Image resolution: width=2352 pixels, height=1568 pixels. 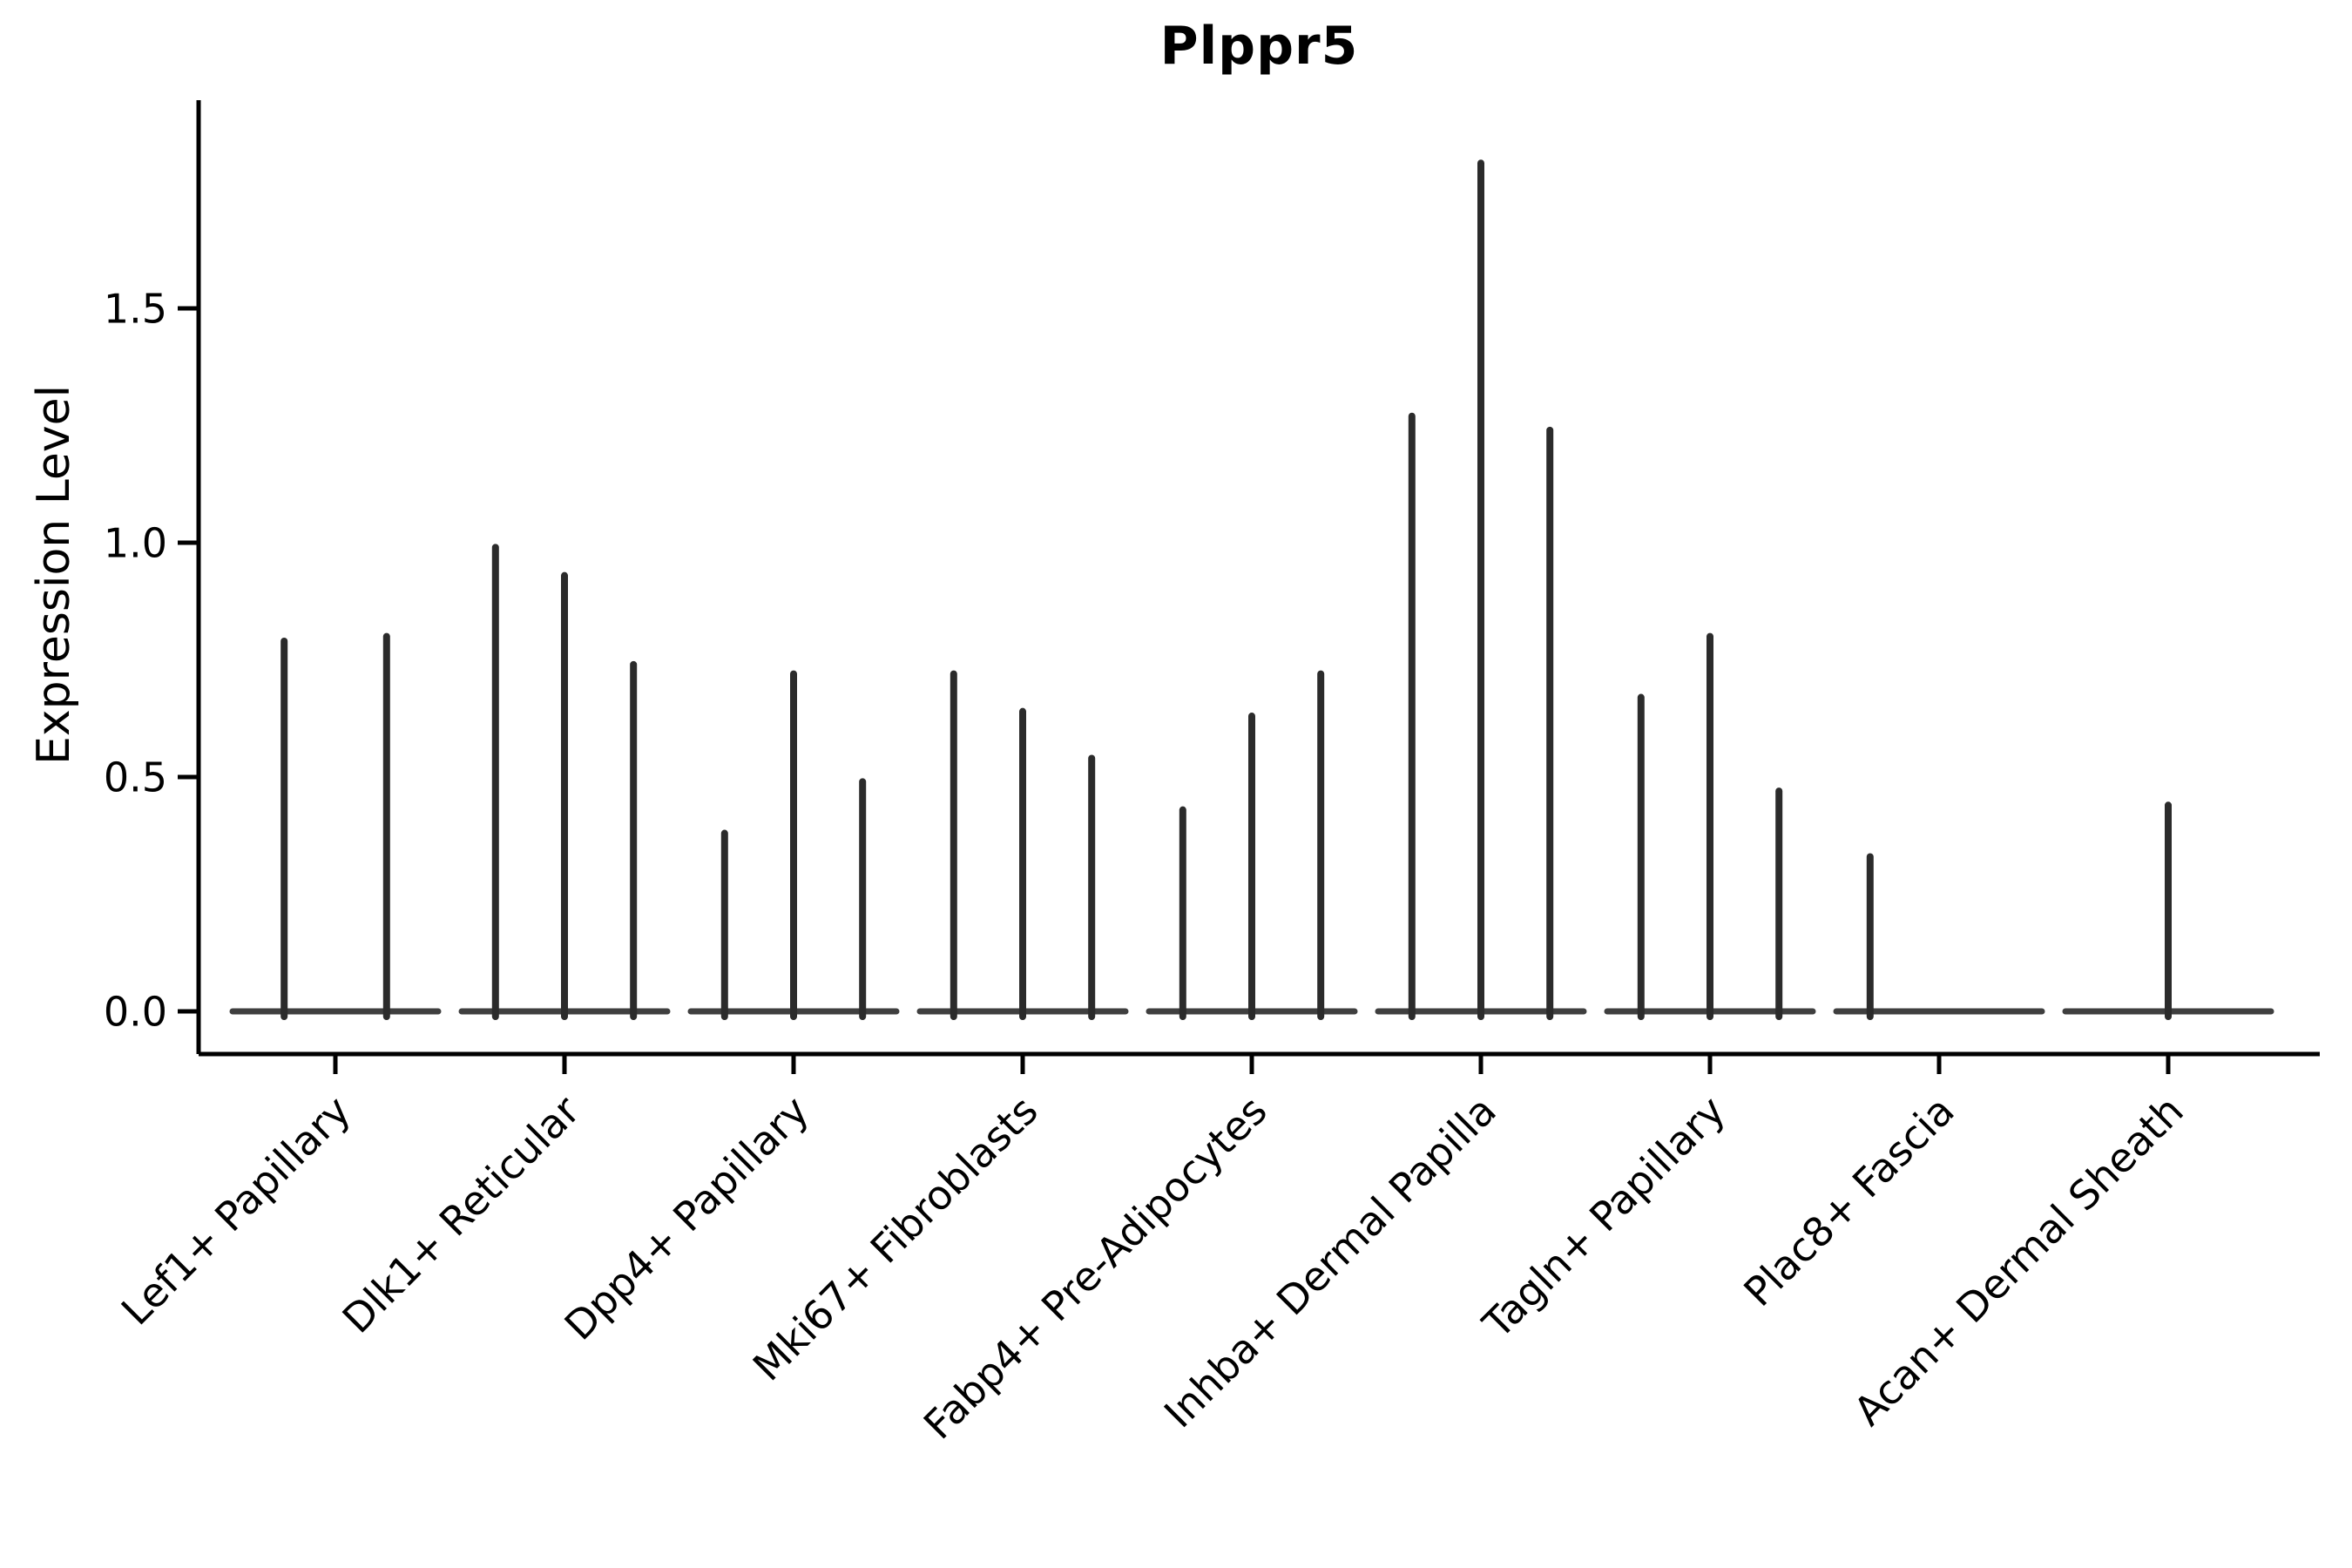 What do you see at coordinates (1259, 46) in the screenshot?
I see `chart-title: Plppr5` at bounding box center [1259, 46].